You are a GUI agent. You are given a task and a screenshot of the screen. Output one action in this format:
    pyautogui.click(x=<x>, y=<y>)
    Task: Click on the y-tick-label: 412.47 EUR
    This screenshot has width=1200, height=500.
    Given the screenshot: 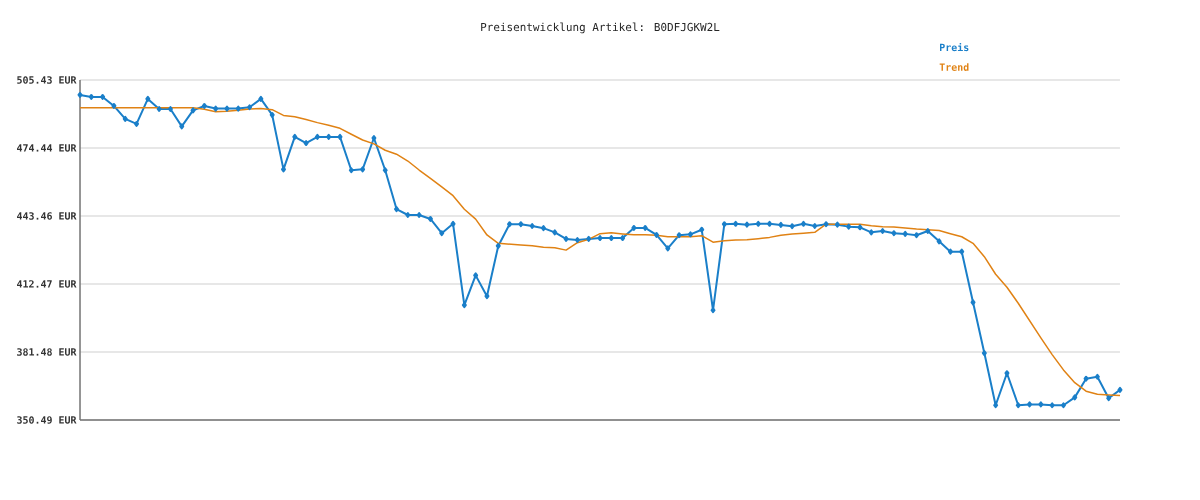 What is the action you would take?
    pyautogui.click(x=47, y=284)
    